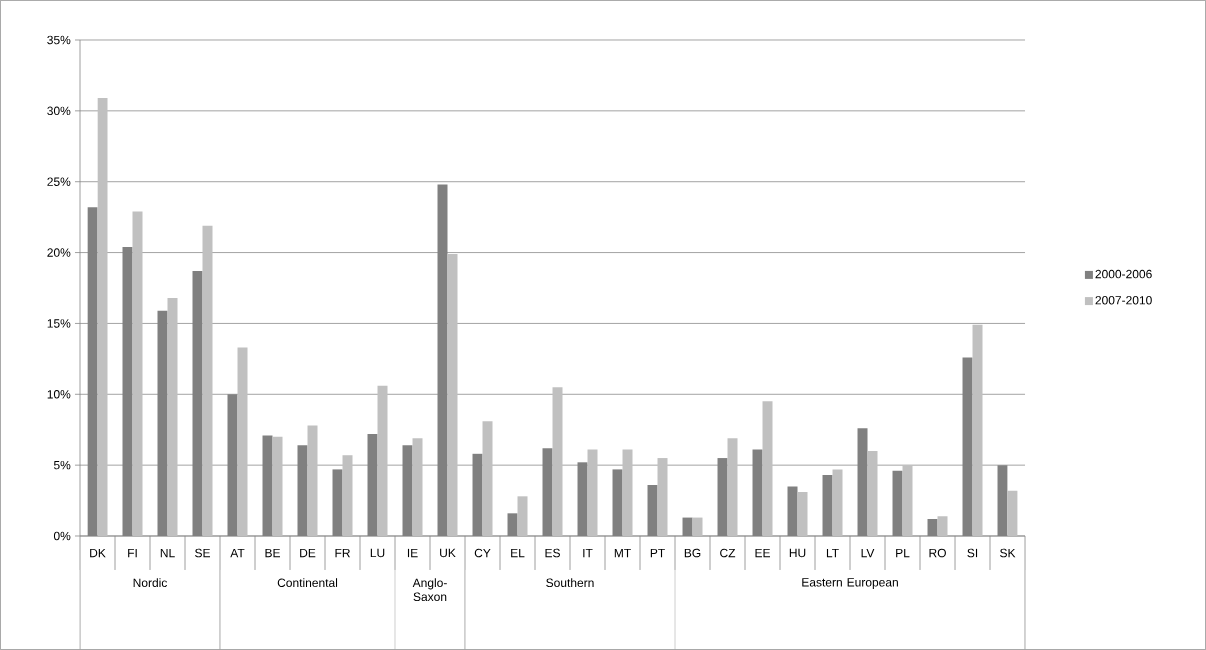 The width and height of the screenshot is (1206, 650). Describe the element at coordinates (59, 252) in the screenshot. I see `y-tick-label: 20%` at that location.